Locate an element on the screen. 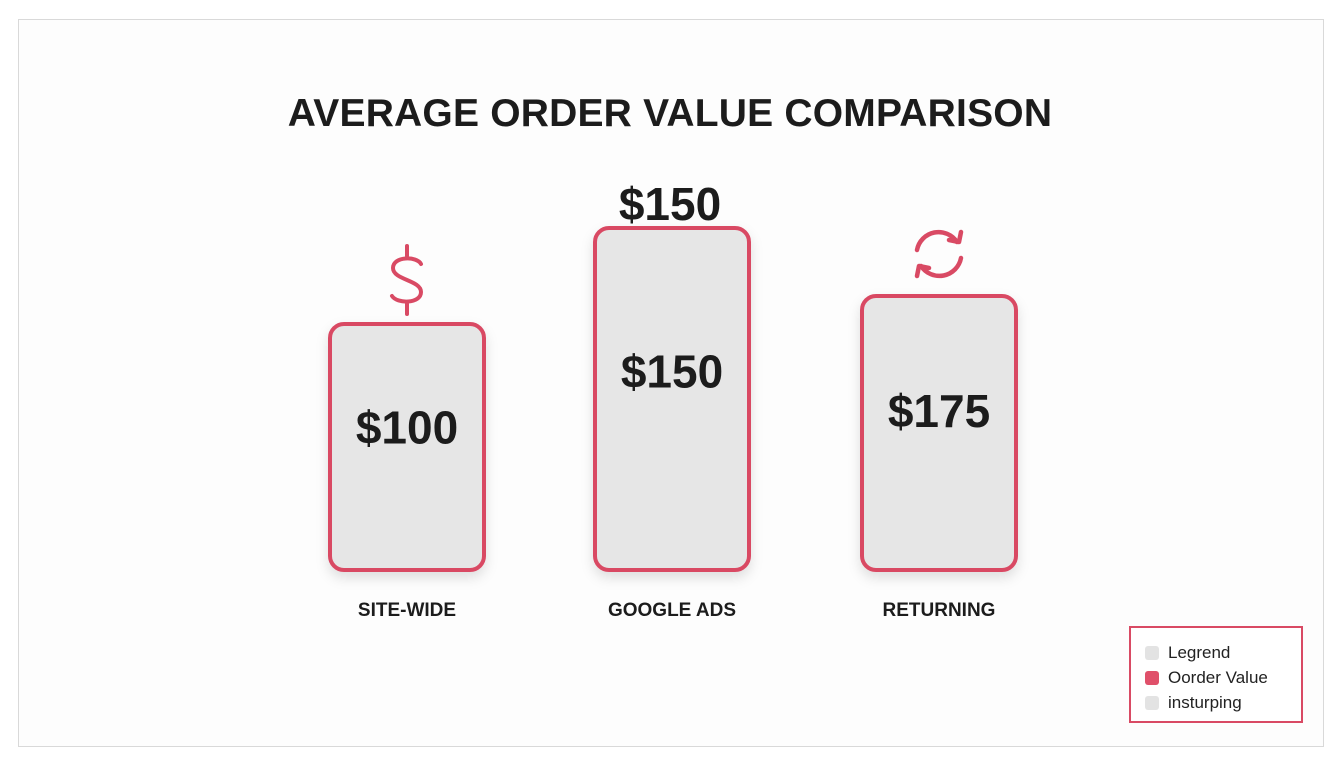 The height and width of the screenshot is (768, 1344). legend: Legrend Oorder Value insturping is located at coordinates (1216, 674).